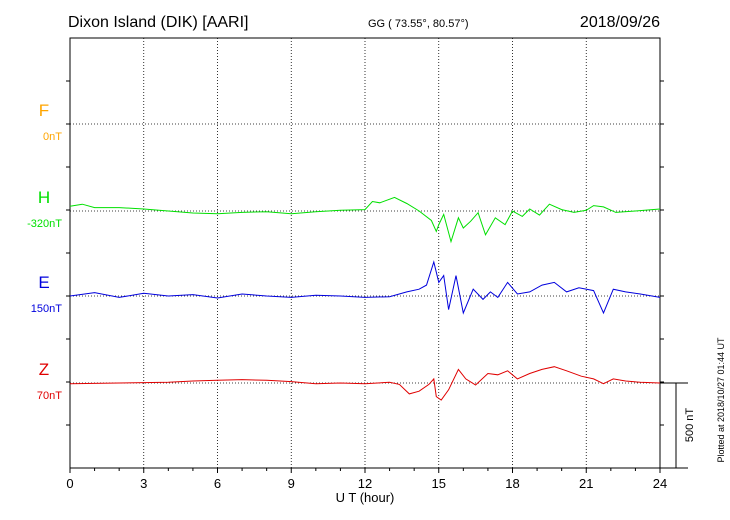  I want to click on x-tick-label: 24, so click(660, 483).